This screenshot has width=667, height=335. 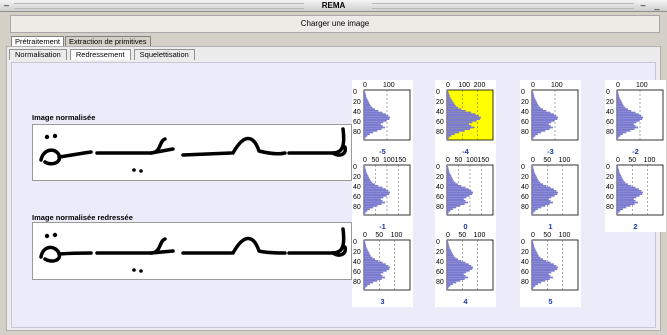 What do you see at coordinates (100, 54) in the screenshot?
I see `tab-redressement: Redressement` at bounding box center [100, 54].